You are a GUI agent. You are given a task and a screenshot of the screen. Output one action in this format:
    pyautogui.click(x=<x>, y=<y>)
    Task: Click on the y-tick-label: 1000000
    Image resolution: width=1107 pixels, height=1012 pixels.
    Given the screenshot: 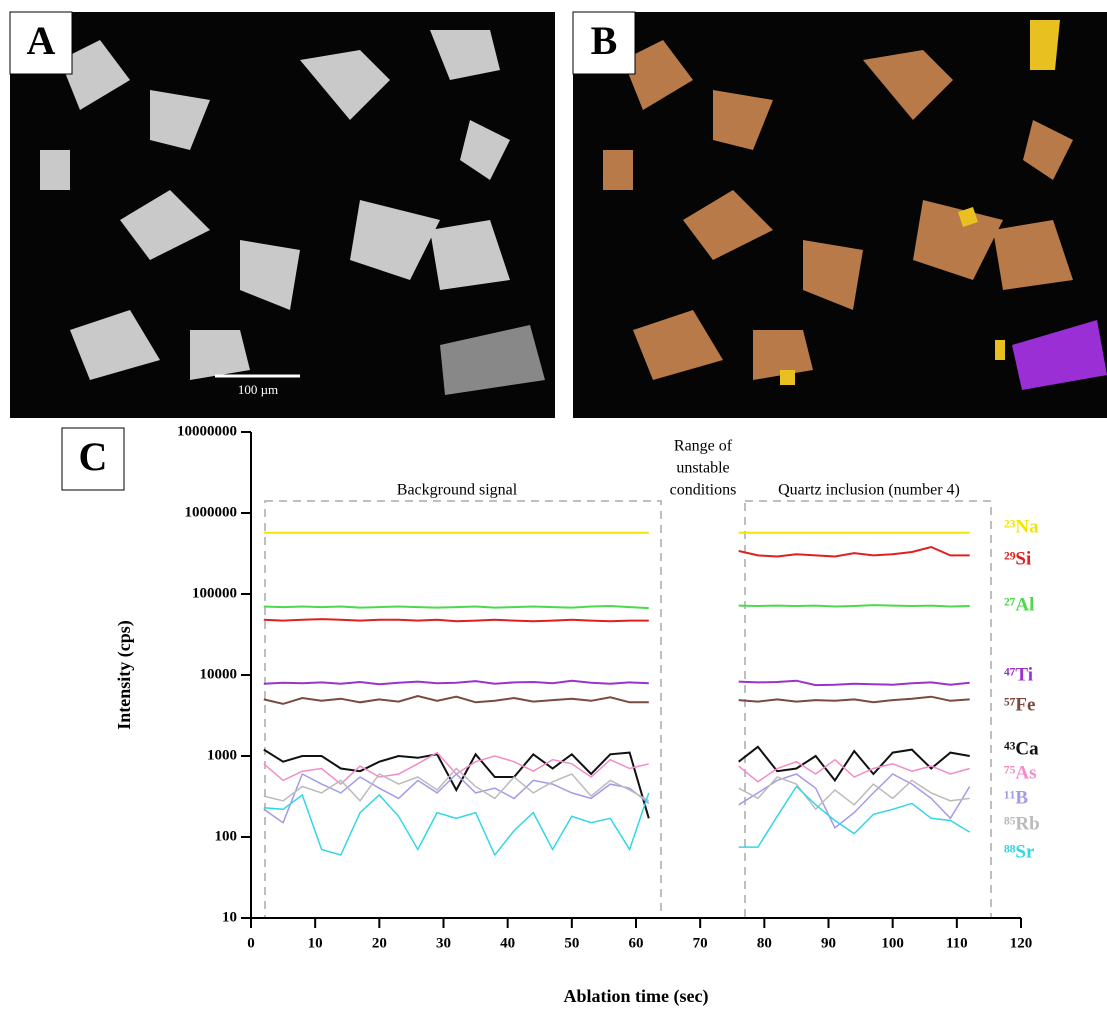 What is the action you would take?
    pyautogui.click(x=211, y=512)
    